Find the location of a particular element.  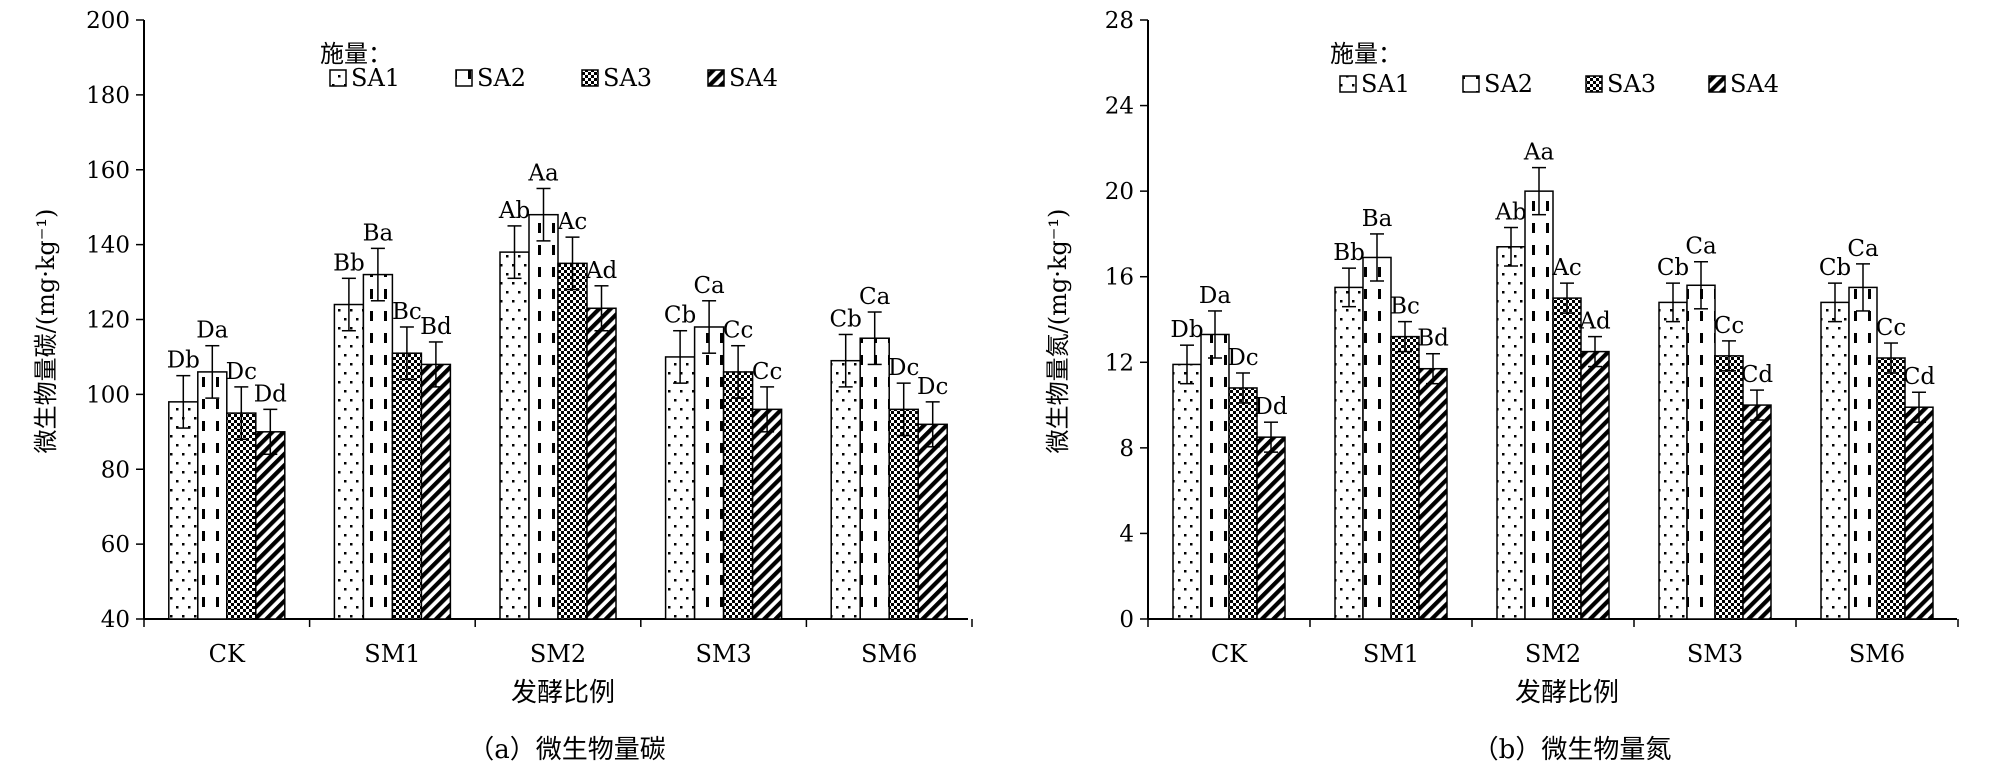

y-axis-title-a: 微生物量碳/(mg·kg⁻¹) is located at coordinates (46, 331).